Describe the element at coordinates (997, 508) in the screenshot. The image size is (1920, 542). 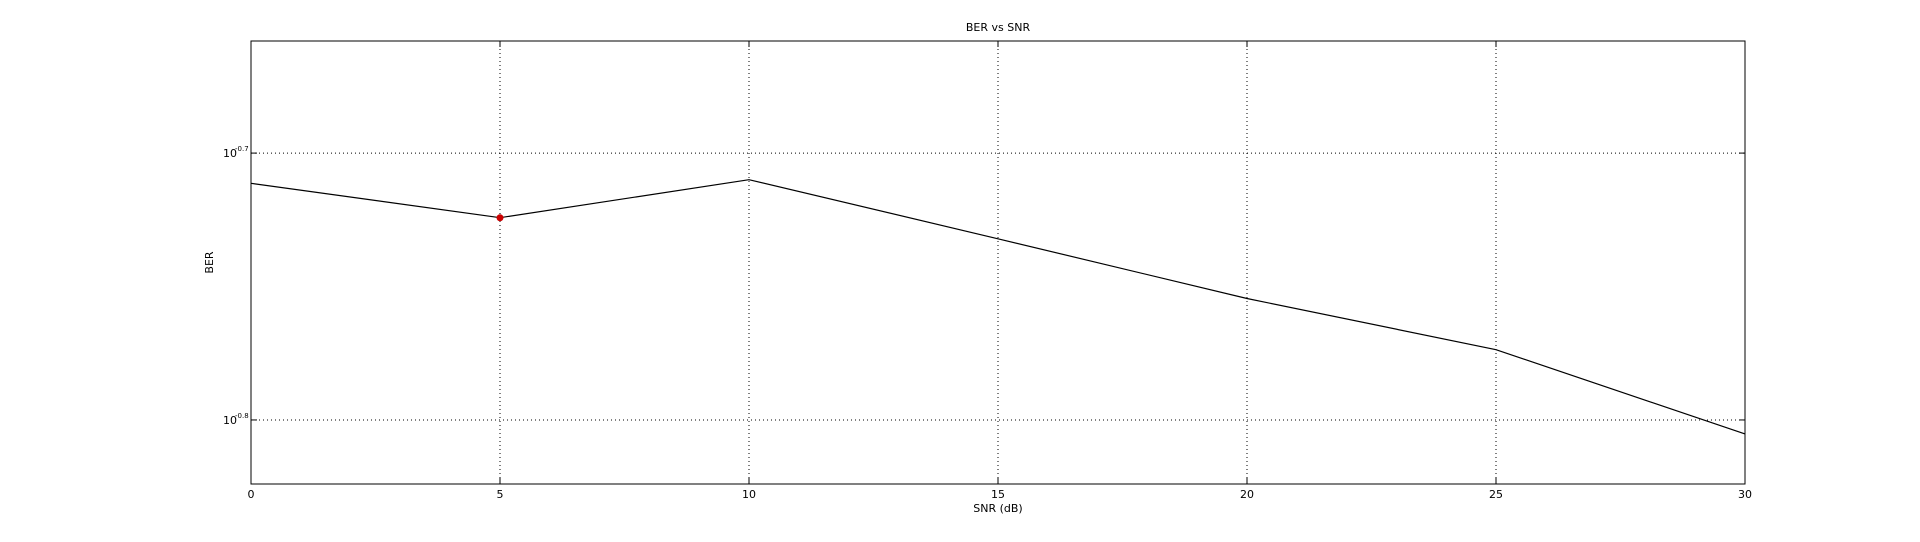
I see `x-axis-label: SNR (dB)` at that location.